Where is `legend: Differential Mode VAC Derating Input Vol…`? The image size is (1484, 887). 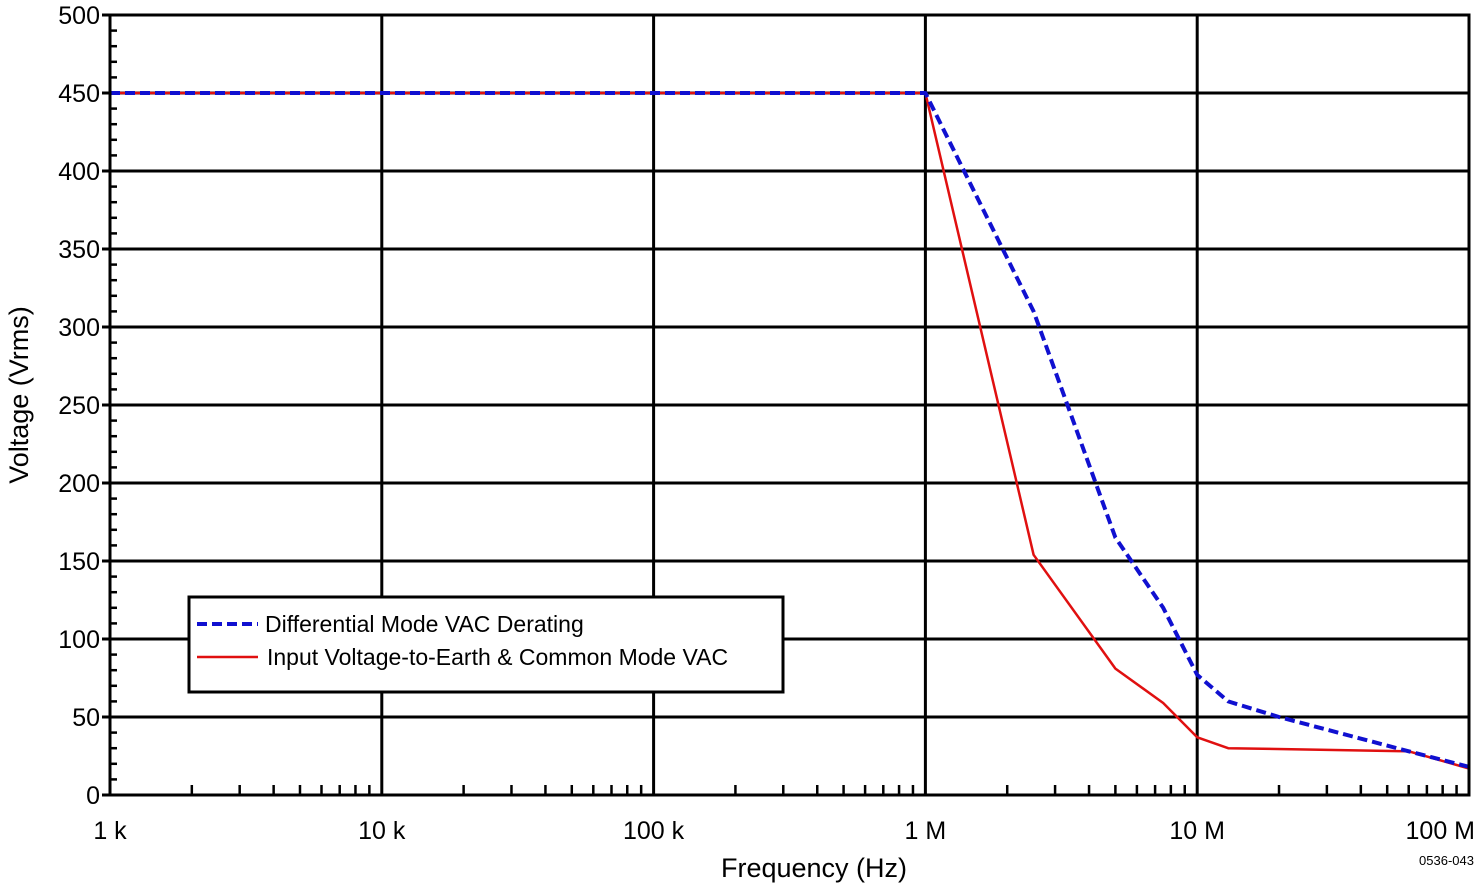 legend: Differential Mode VAC Derating Input Vol… is located at coordinates (486, 644).